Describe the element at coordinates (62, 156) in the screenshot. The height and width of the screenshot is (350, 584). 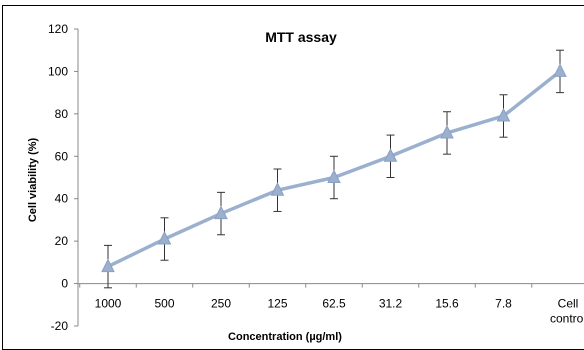
I see `y-tick-label: 60` at that location.